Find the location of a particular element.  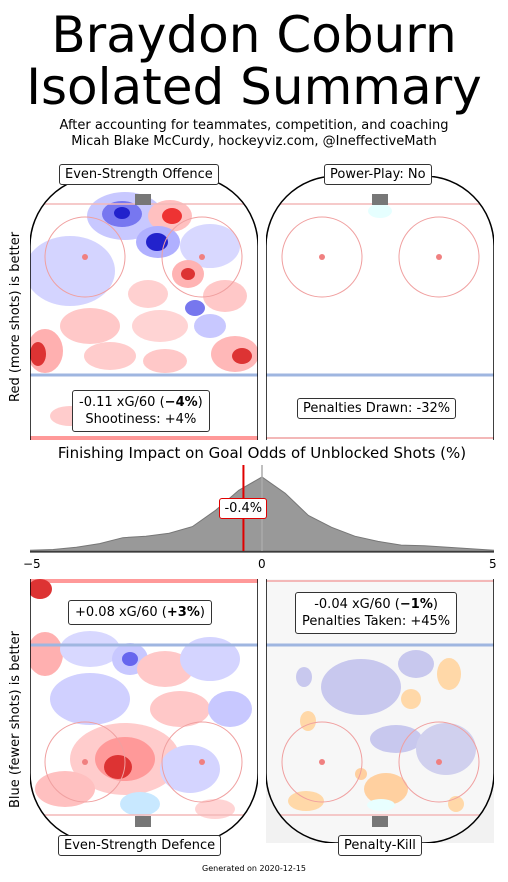

defence-heat-blobs is located at coordinates (144, 699).